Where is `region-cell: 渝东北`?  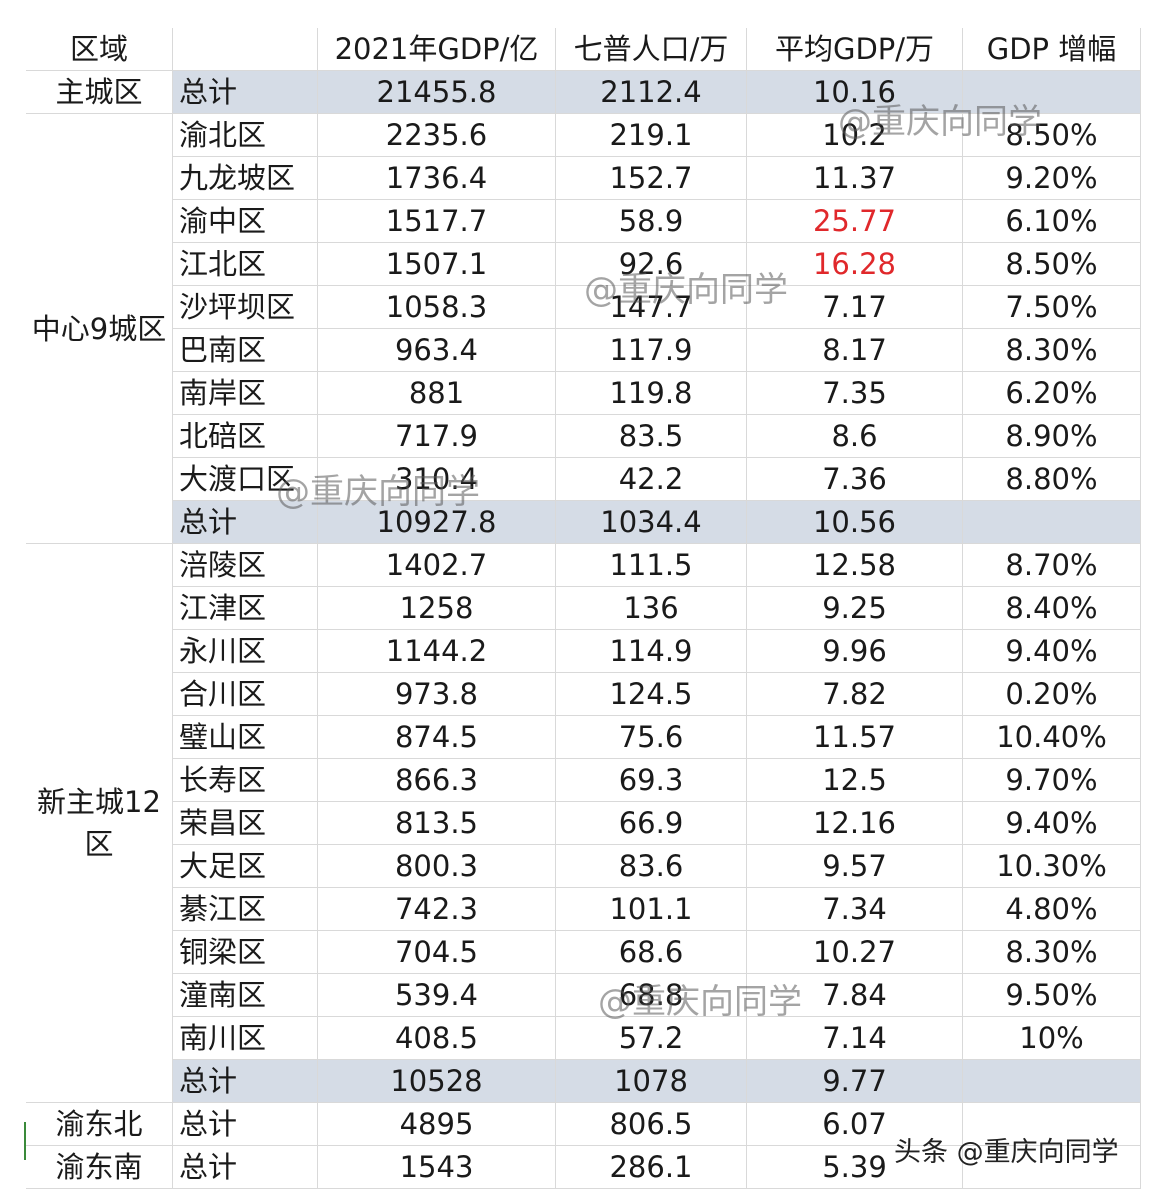
region-cell: 渝东北 is located at coordinates (99, 1124).